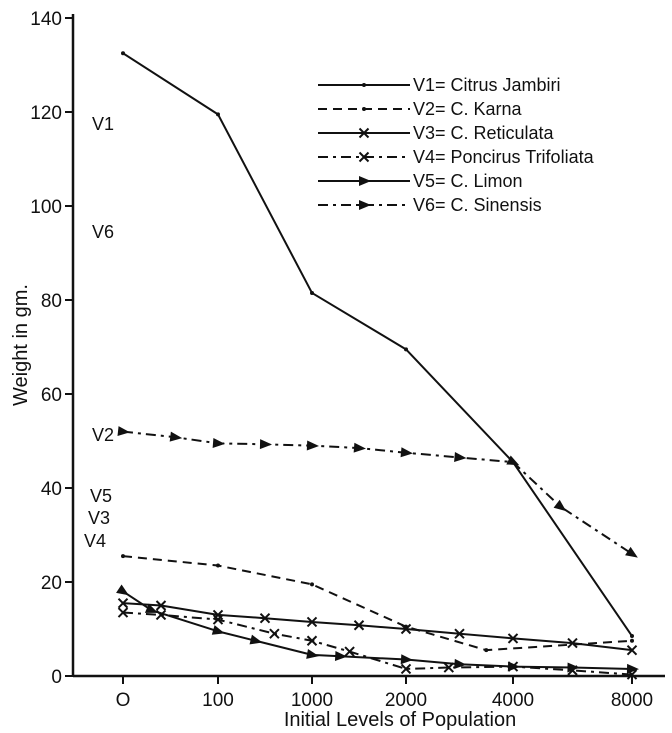 The height and width of the screenshot is (733, 672). Describe the element at coordinates (103, 124) in the screenshot. I see `series-label-V1: V1` at that location.